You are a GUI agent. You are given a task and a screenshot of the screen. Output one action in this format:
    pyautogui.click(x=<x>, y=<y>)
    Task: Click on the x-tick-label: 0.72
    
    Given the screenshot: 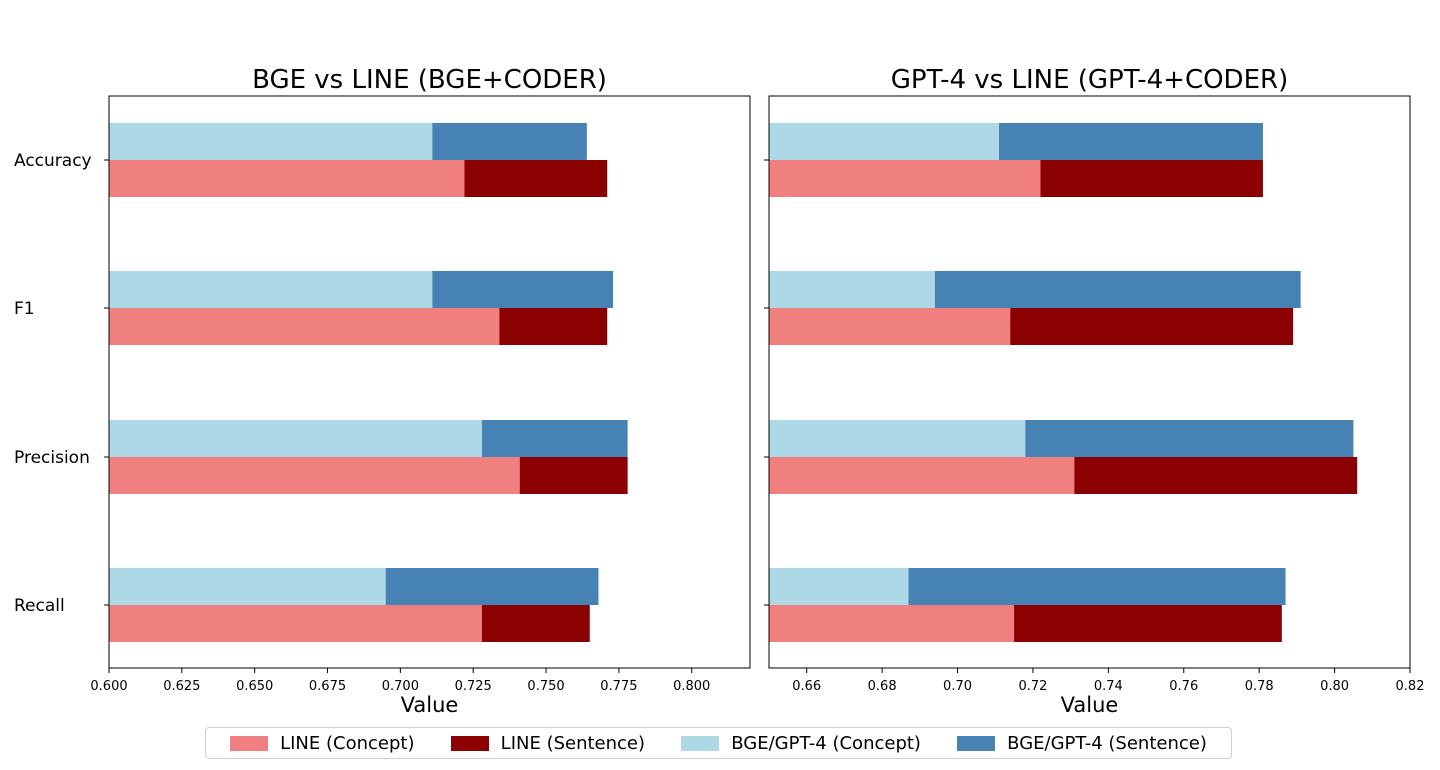 What is the action you would take?
    pyautogui.click(x=1032, y=686)
    